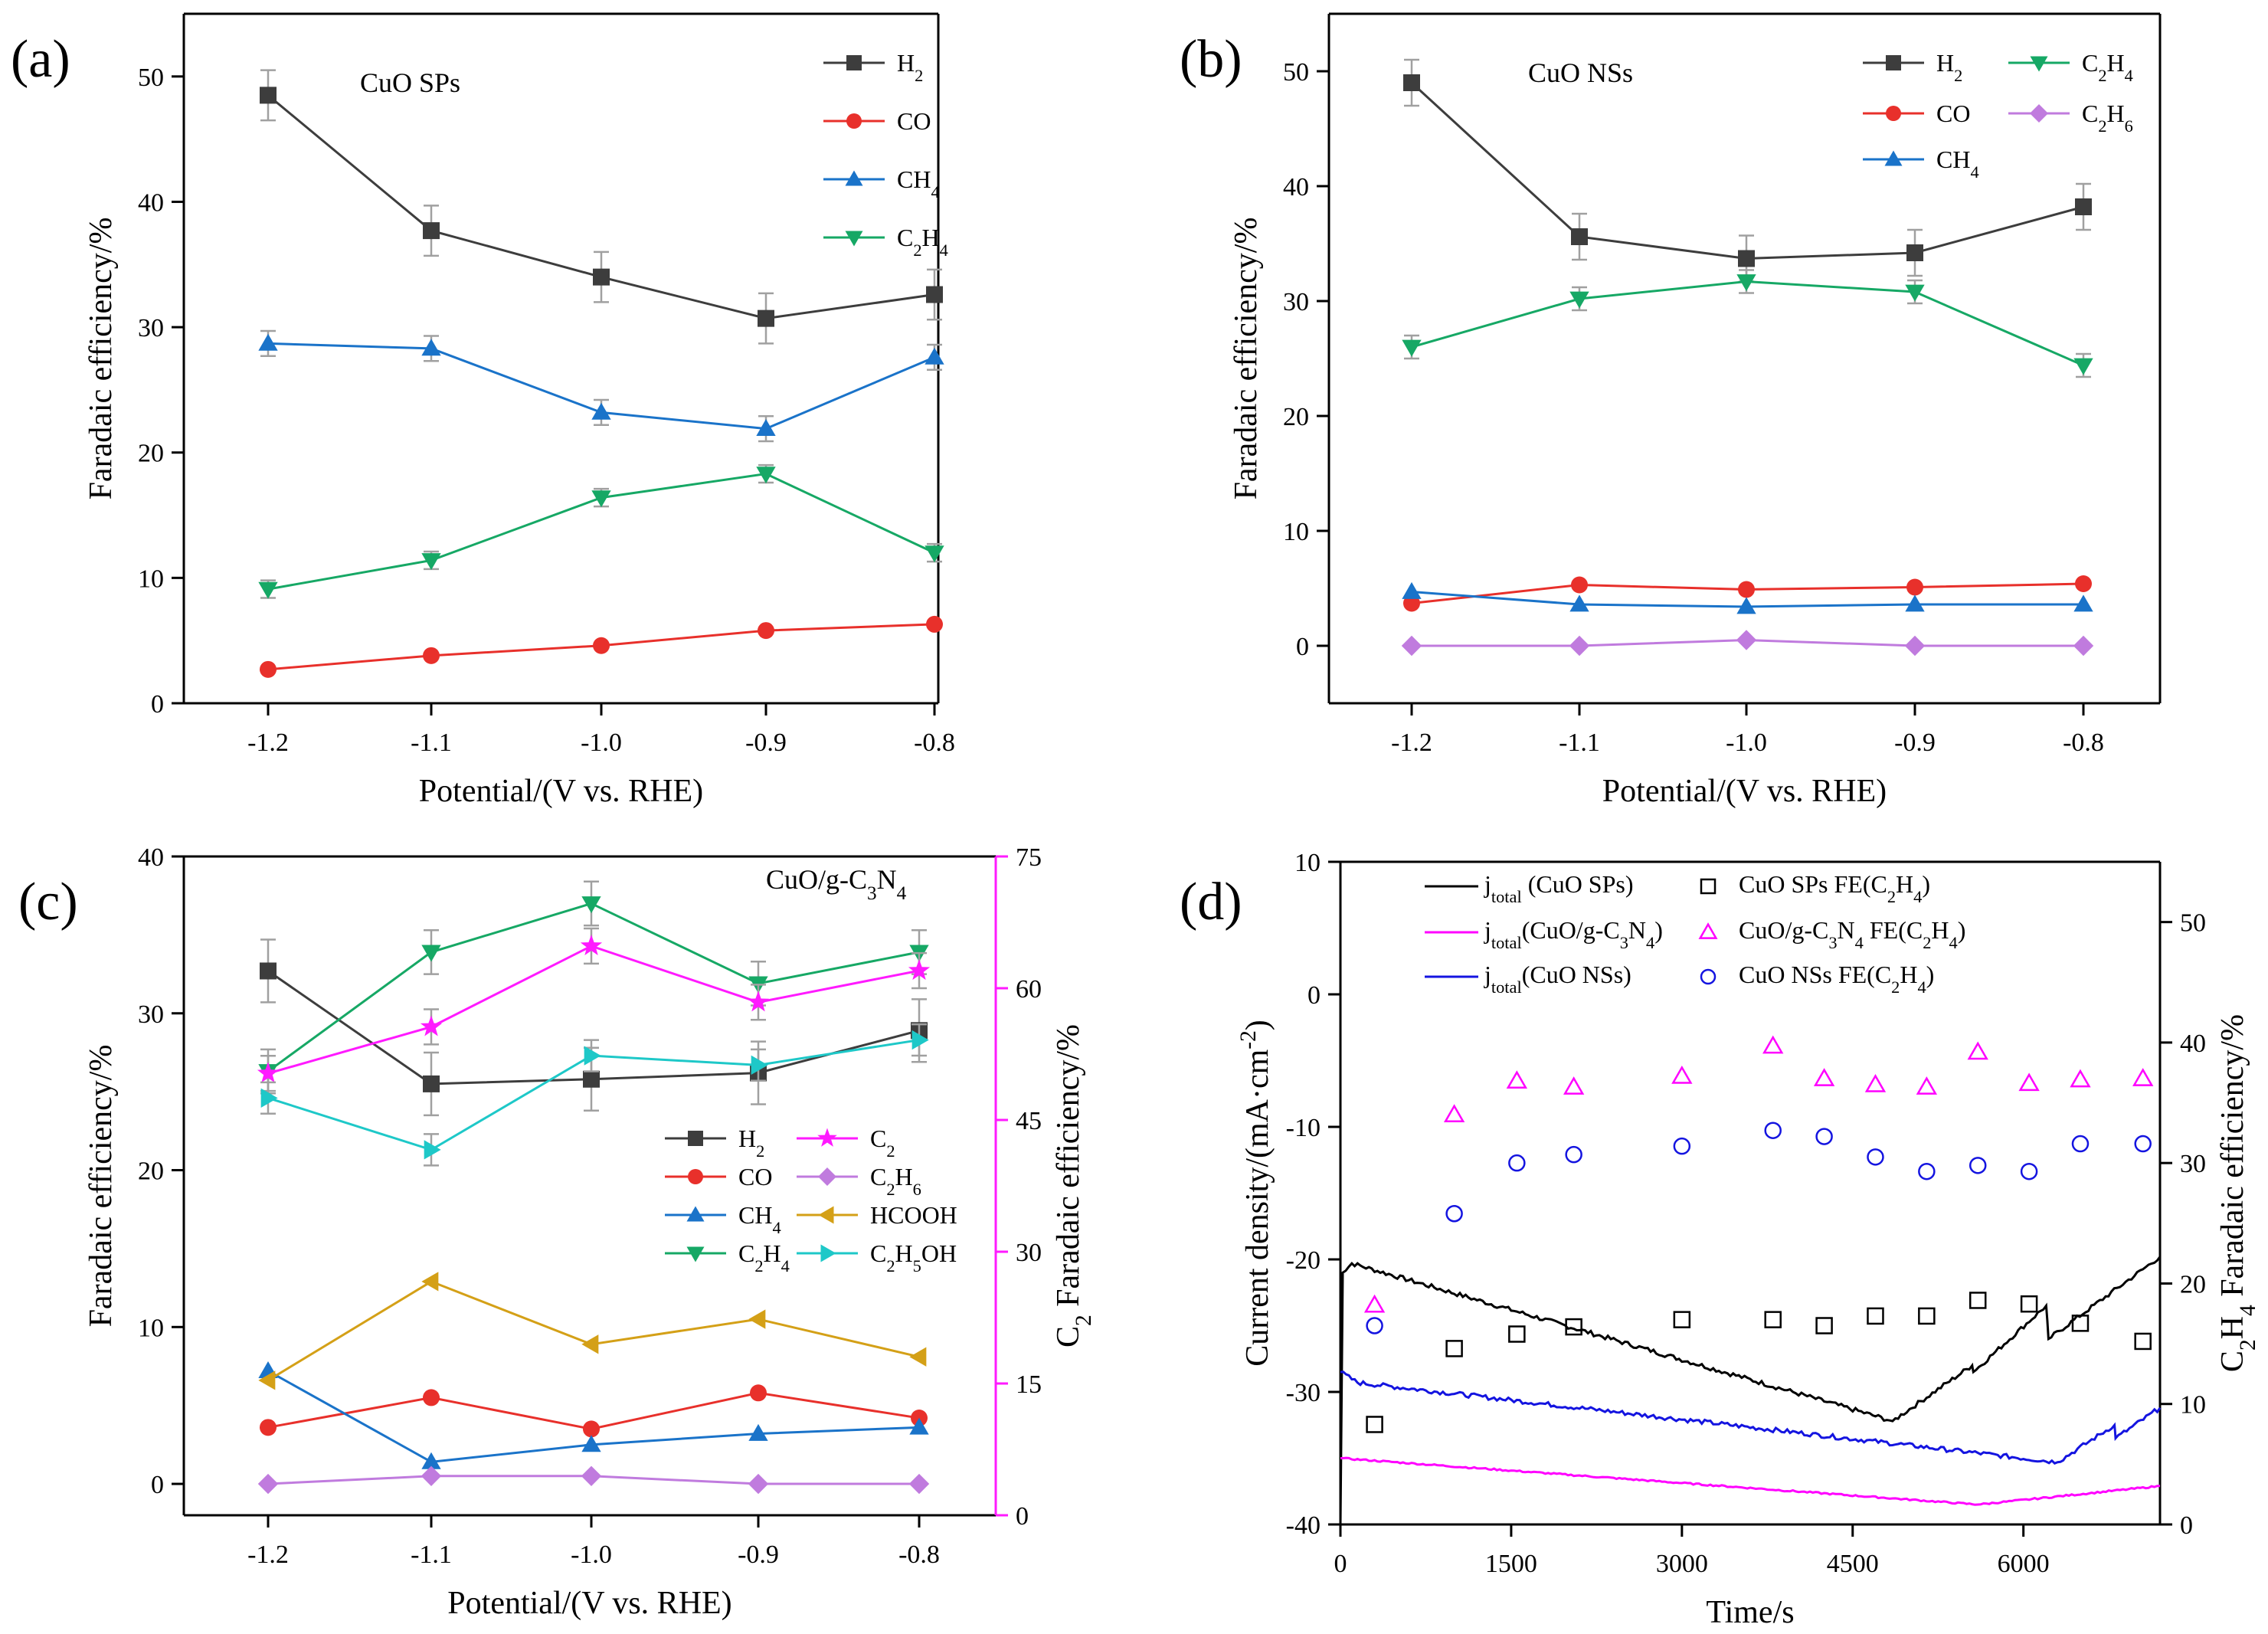  What do you see at coordinates (1506, 987) in the screenshot?
I see `legend-label-part: total` at bounding box center [1506, 987].